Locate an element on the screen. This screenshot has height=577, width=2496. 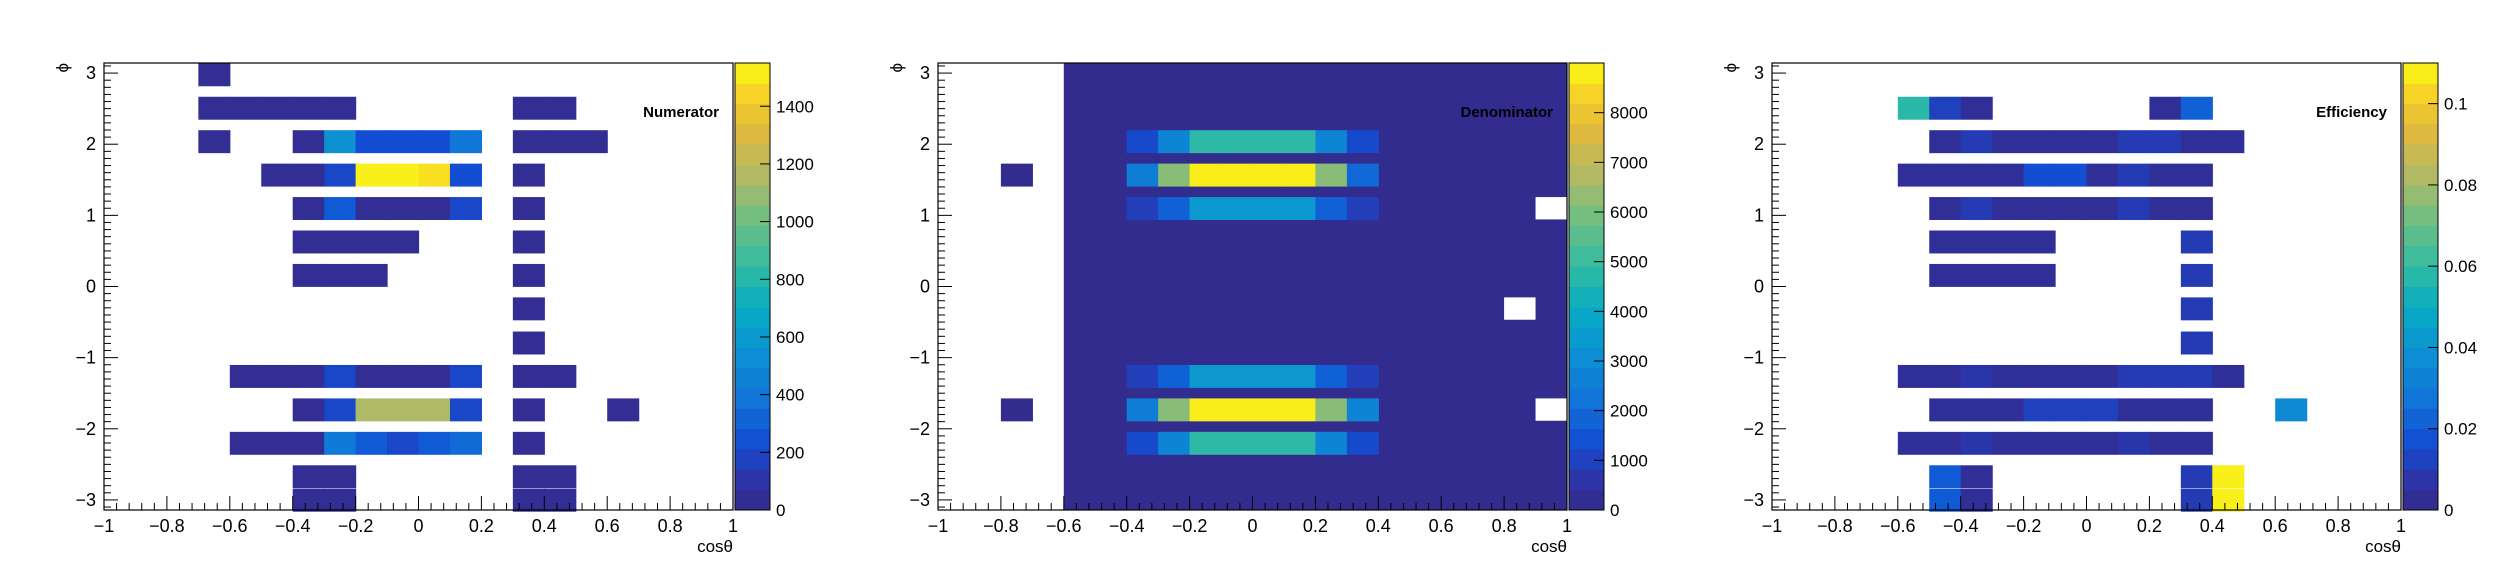
x-tick-label: 0.6 is located at coordinates (1441, 526).